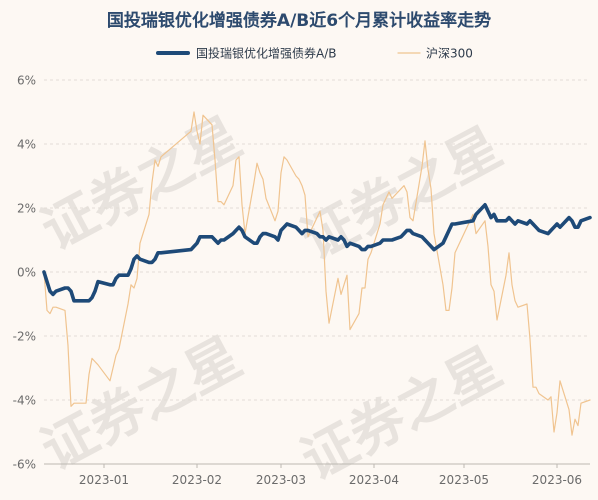 This screenshot has width=598, height=500. What do you see at coordinates (449, 54) in the screenshot?
I see `legend-label: 沪深300` at bounding box center [449, 54].